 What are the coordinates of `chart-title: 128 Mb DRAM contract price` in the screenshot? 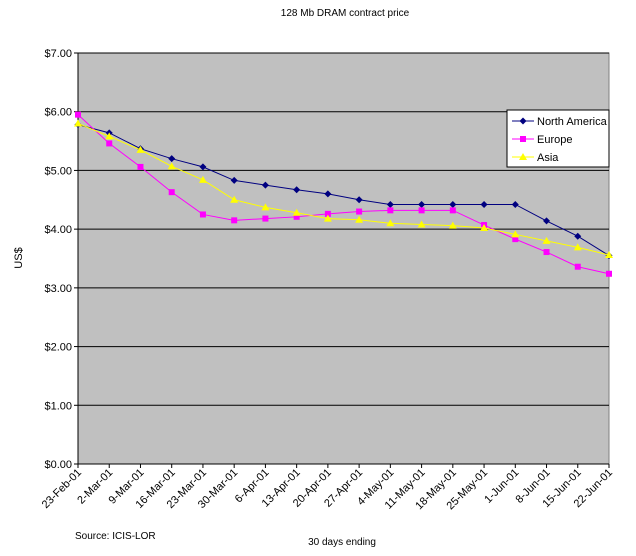 It's located at (345, 13).